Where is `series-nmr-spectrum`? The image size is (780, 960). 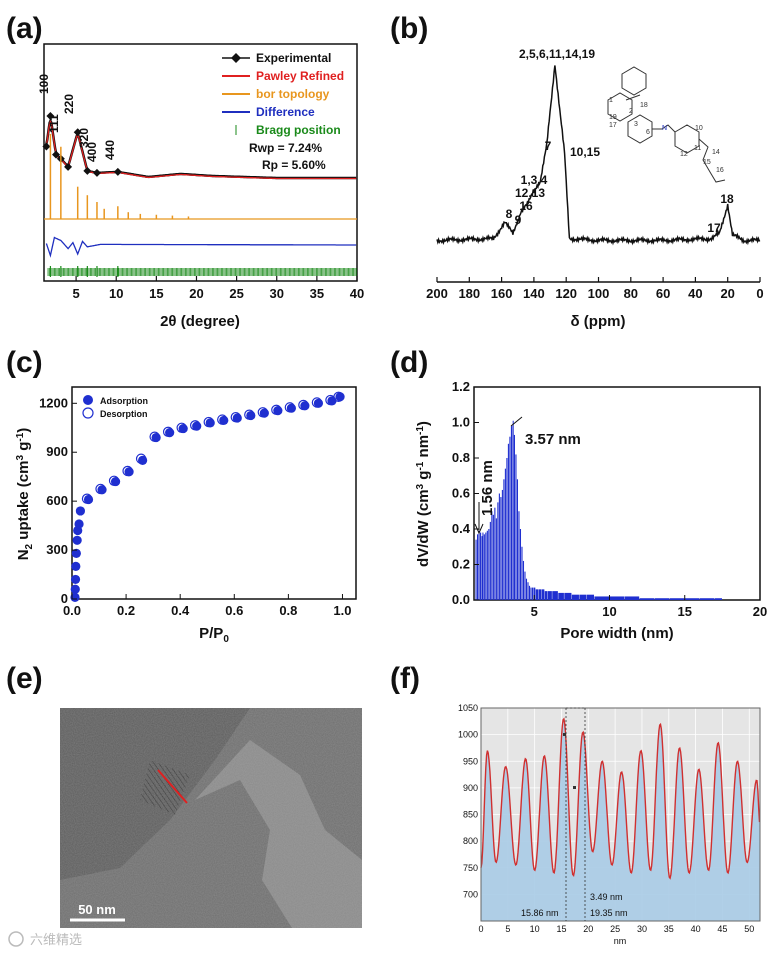 series-nmr-spectrum is located at coordinates (598, 155).